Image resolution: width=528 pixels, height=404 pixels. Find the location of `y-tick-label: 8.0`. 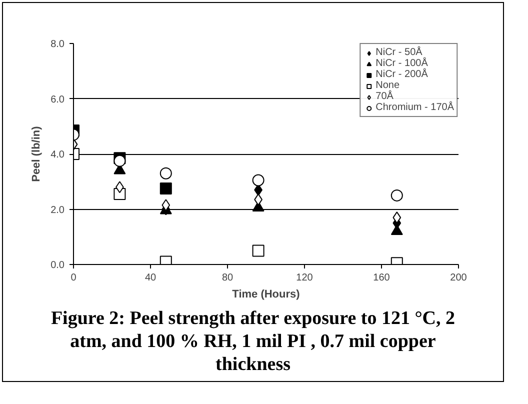

y-tick-label: 8.0 is located at coordinates (57, 44).